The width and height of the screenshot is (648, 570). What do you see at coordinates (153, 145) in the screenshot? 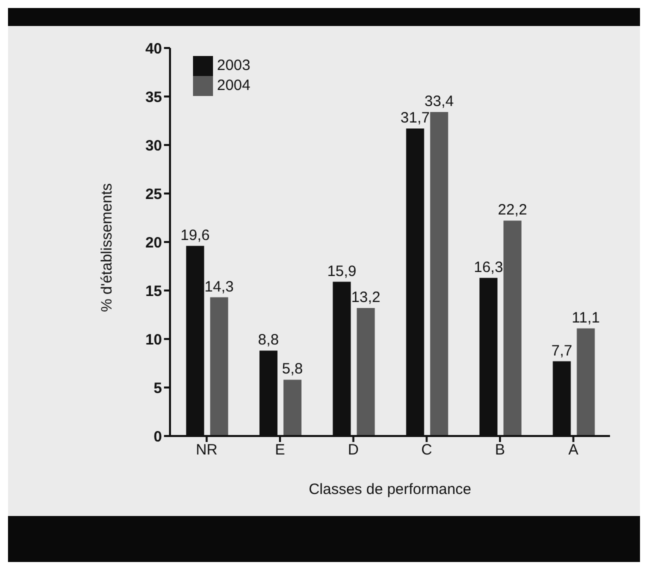
I see `y-tick-label: 30` at bounding box center [153, 145].